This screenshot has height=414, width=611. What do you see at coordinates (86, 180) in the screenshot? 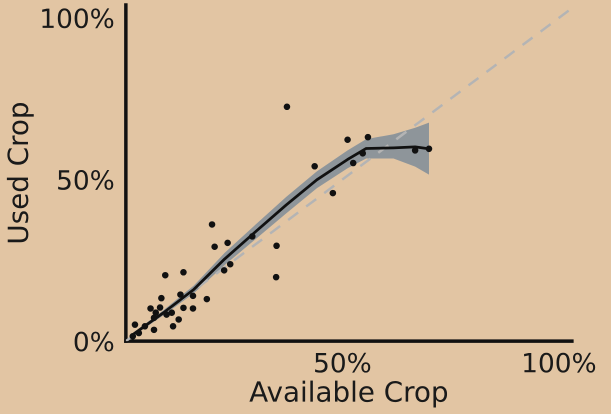
I see `y-tick-label: 50%` at bounding box center [86, 180].